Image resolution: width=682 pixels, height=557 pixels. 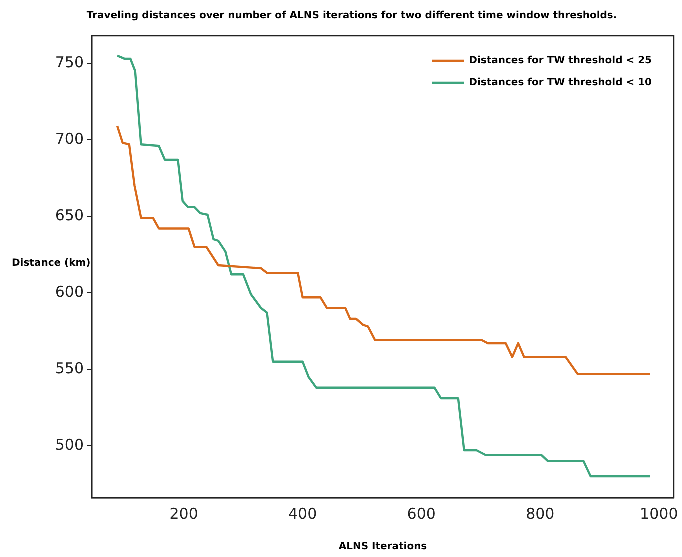 I want to click on x-tick-label: 400, so click(x=303, y=513).